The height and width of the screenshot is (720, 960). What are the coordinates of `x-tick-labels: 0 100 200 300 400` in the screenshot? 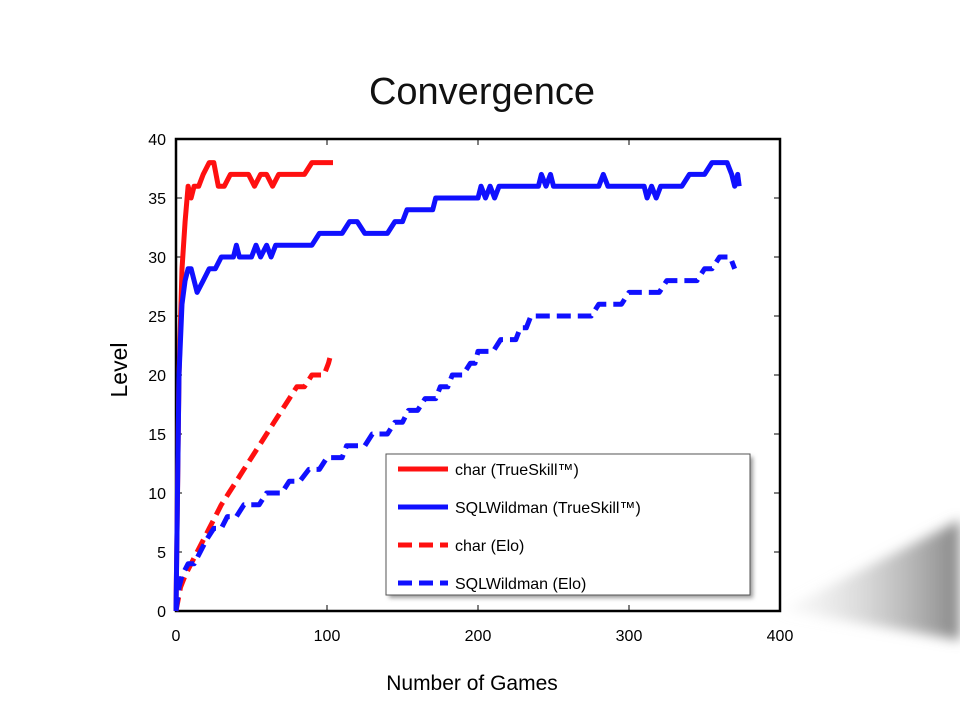 It's located at (483, 636).